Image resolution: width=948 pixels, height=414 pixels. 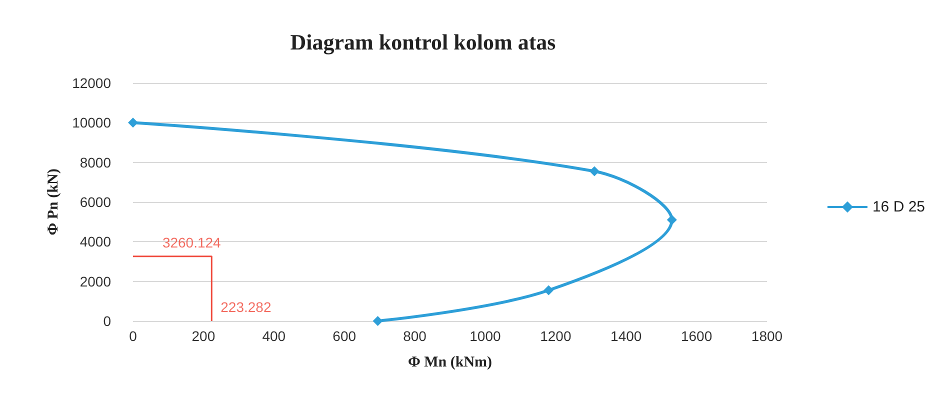 What do you see at coordinates (767, 336) in the screenshot?
I see `x-tick-label: 1800` at bounding box center [767, 336].